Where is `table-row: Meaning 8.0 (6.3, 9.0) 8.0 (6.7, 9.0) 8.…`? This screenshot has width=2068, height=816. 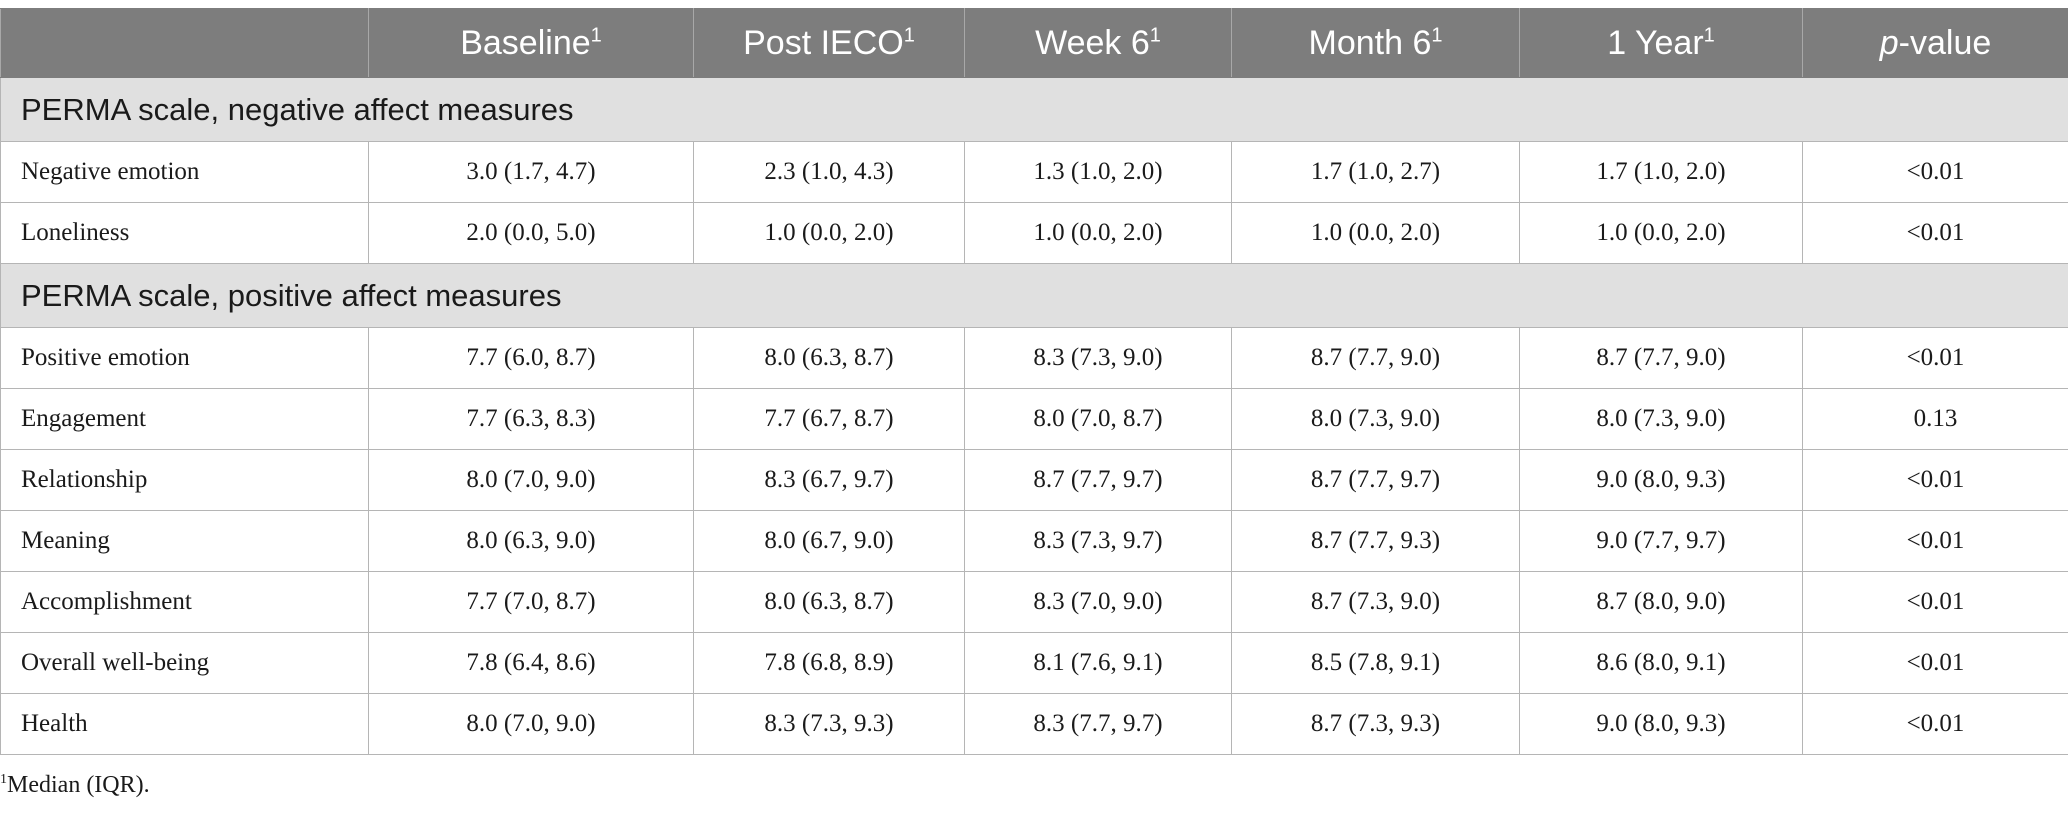
table-row: Meaning 8.0 (6.3, 9.0) 8.0 (6.7, 9.0) 8.… is located at coordinates (1034, 541).